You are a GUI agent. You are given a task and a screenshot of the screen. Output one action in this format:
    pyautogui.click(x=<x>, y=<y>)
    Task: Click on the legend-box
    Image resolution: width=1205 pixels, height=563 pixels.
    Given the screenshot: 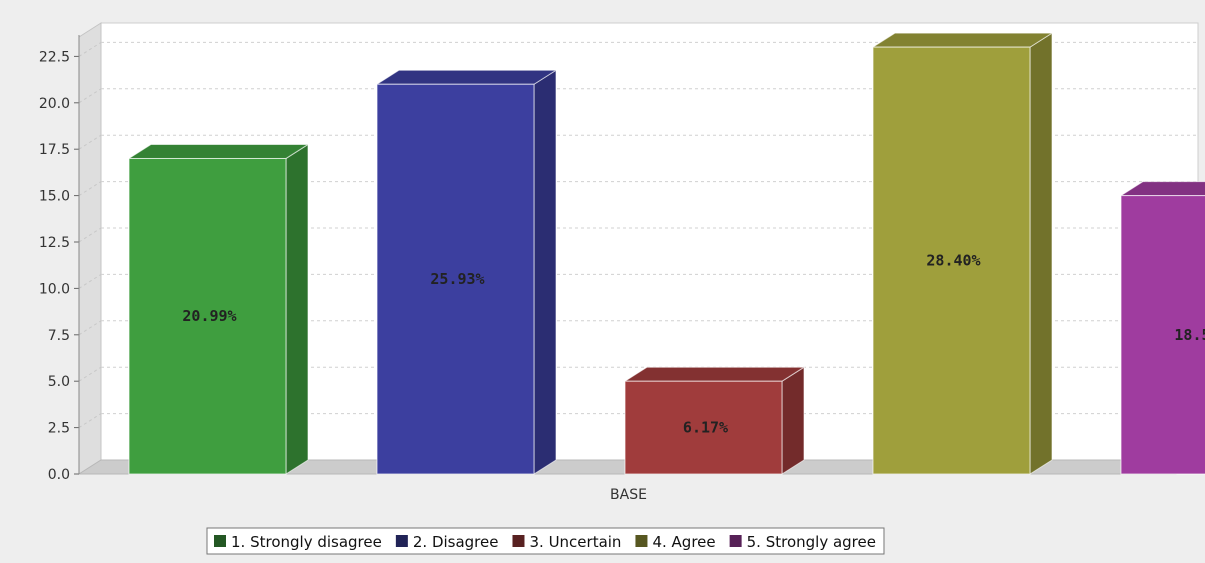 What is the action you would take?
    pyautogui.click(x=545, y=541)
    